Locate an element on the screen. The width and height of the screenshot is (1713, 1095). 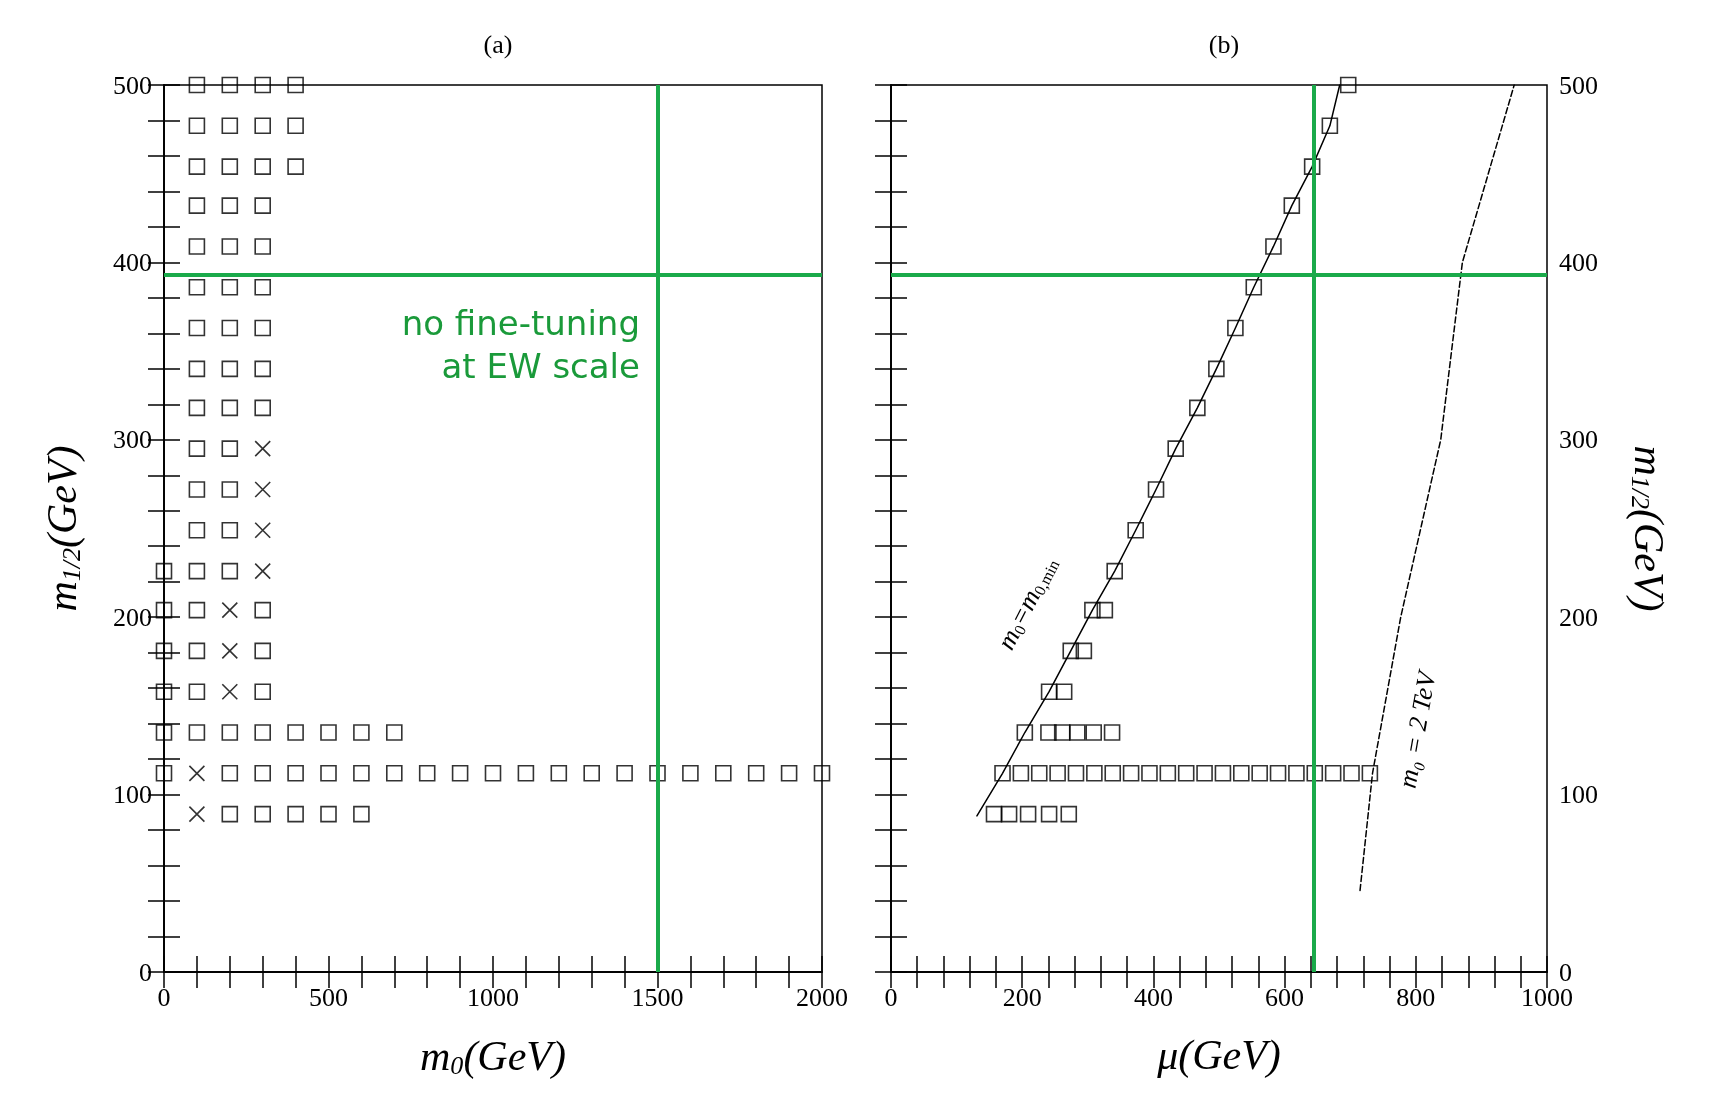
y2-tick-label: 300 is located at coordinates (1578, 440).